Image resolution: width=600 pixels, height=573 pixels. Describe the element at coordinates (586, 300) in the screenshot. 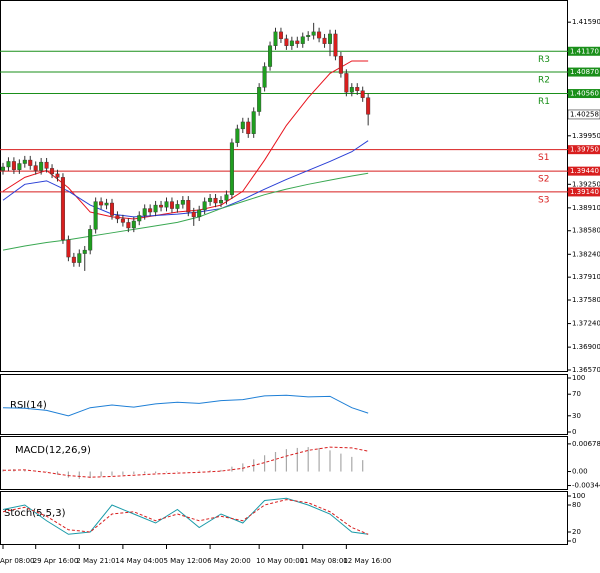

I see `y-tick-label: 1.37580` at that location.